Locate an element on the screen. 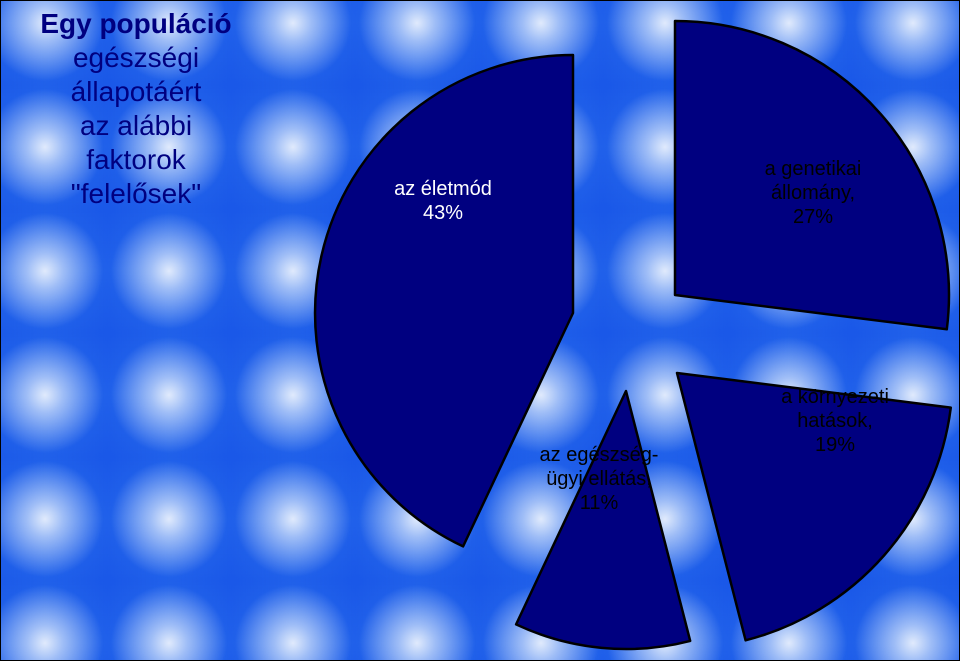 This screenshot has height=661, width=960. slice-label-genetic: a genetikai állomány, 27% is located at coordinates (813, 193).